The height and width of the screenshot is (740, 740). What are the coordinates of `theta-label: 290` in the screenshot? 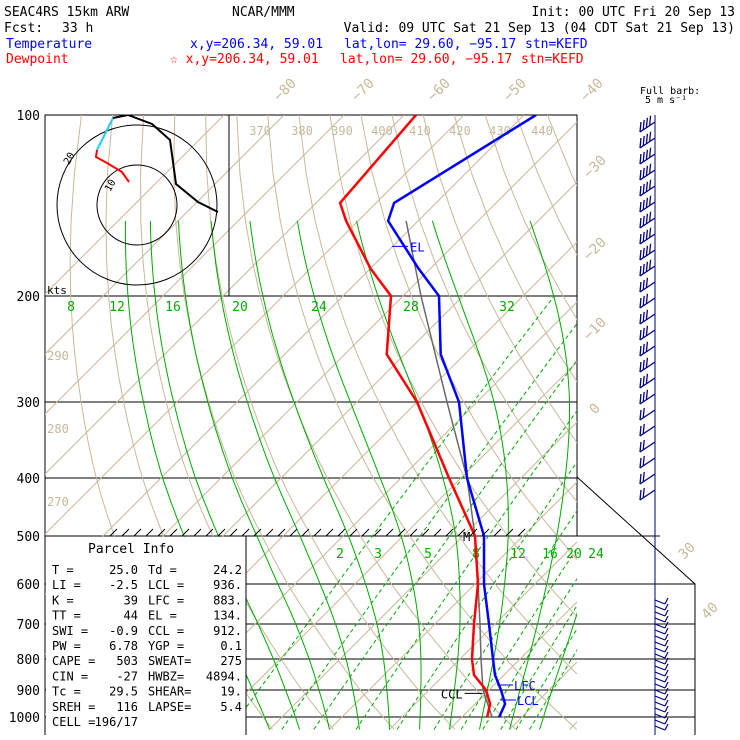 It's located at (58, 356).